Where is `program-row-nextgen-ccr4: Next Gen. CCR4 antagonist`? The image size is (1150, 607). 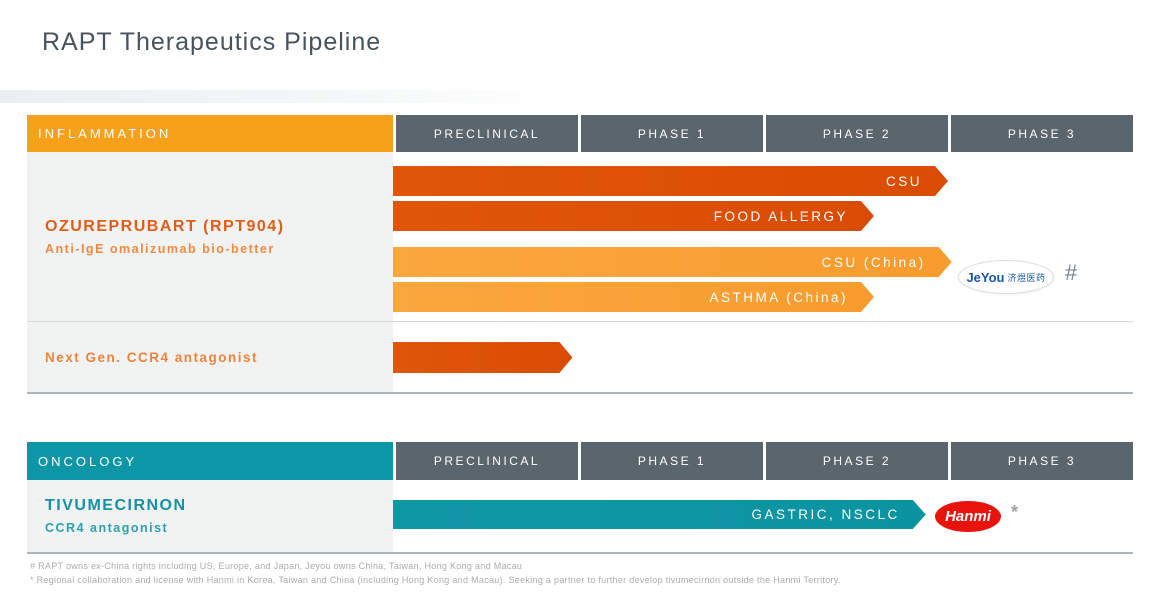 program-row-nextgen-ccr4: Next Gen. CCR4 antagonist is located at coordinates (580, 358).